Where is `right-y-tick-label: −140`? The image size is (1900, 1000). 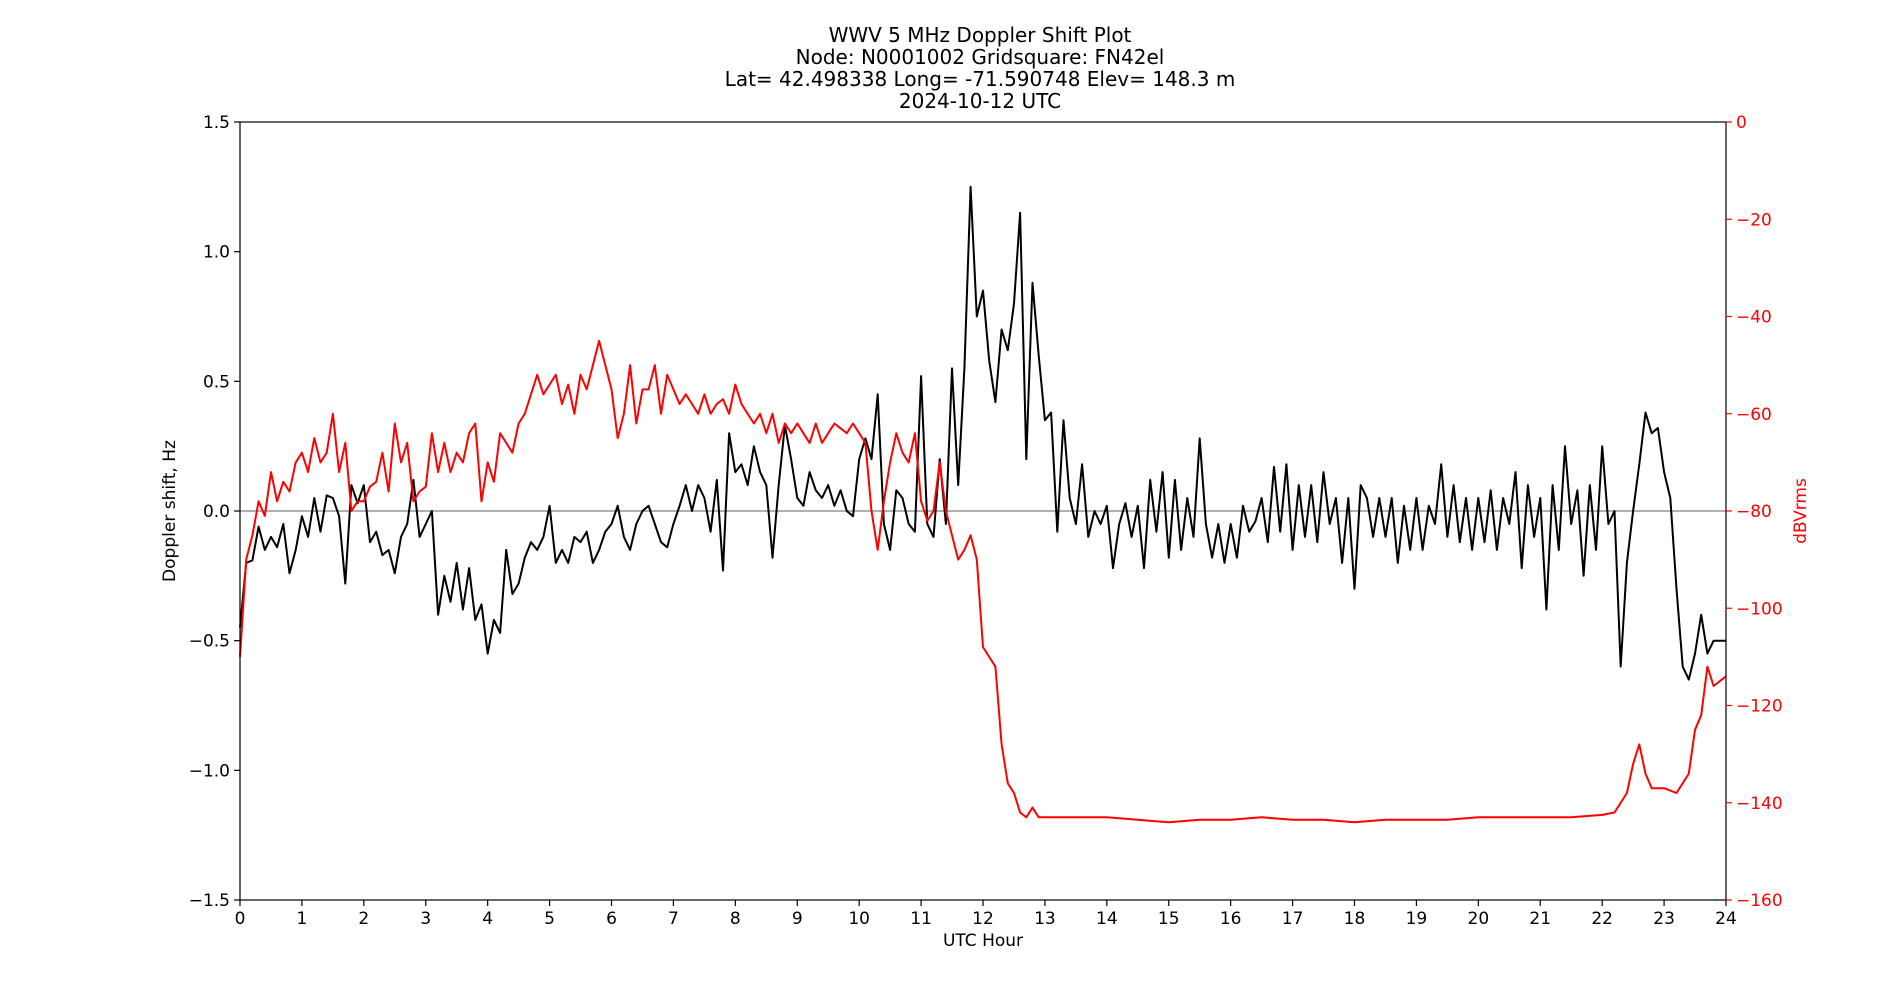
right-y-tick-label: −140 is located at coordinates (1759, 804).